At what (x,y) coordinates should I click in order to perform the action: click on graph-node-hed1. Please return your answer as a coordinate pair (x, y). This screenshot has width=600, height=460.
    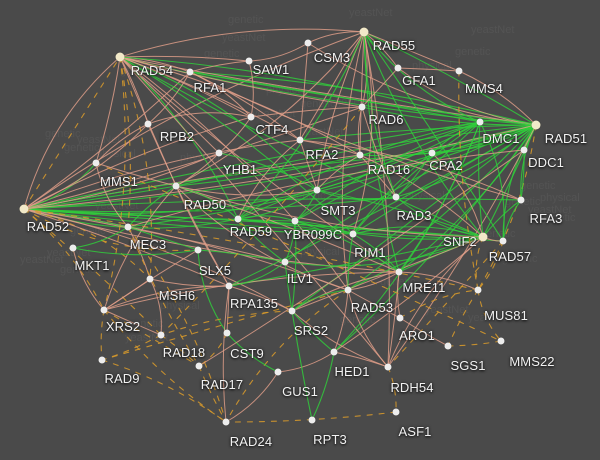
    Looking at the image, I should click on (334, 352).